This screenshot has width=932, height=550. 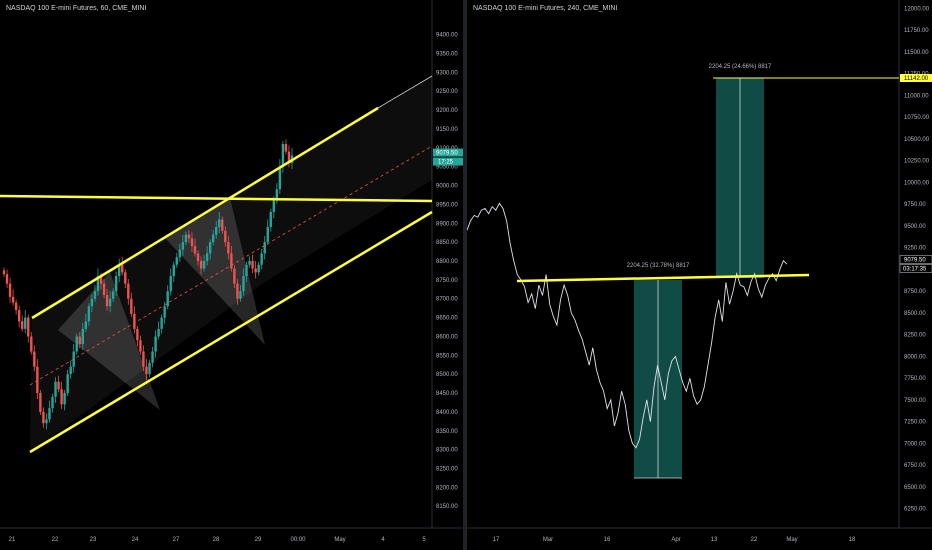 I want to click on x-tick-label: 5, so click(x=424, y=540).